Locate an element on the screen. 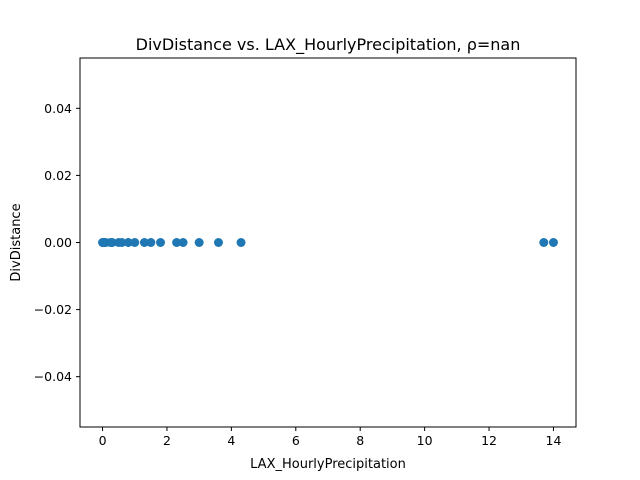 The width and height of the screenshot is (640, 480). y-tick-label: 0.00 is located at coordinates (58, 242).